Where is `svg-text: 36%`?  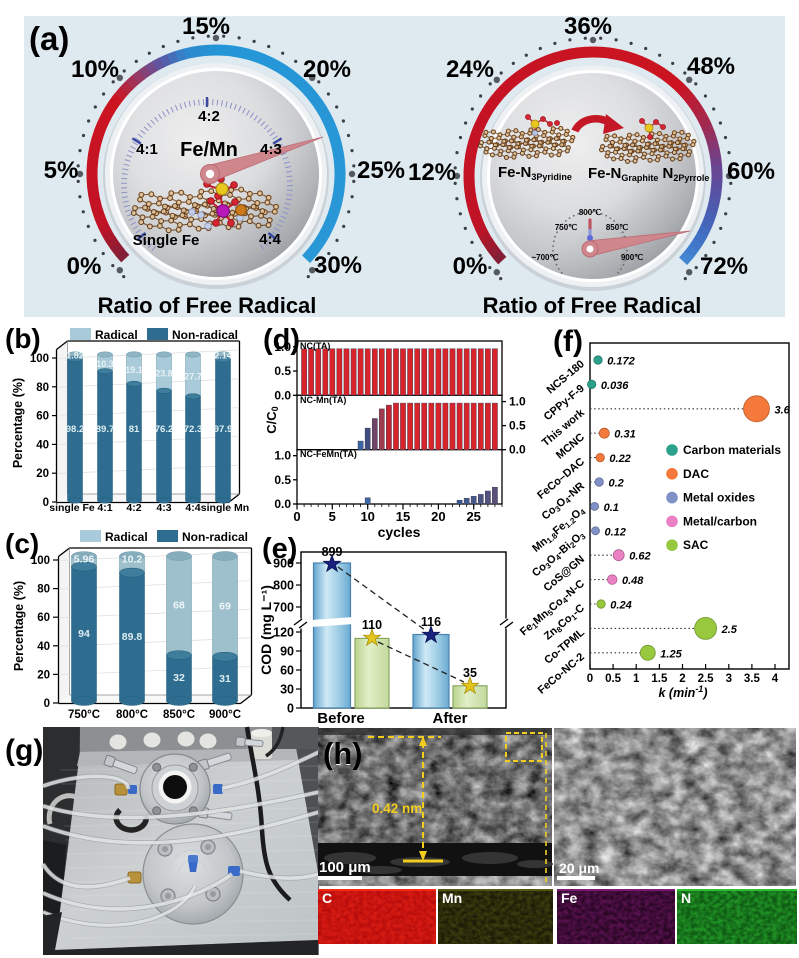
svg-text: 36% is located at coordinates (588, 26).